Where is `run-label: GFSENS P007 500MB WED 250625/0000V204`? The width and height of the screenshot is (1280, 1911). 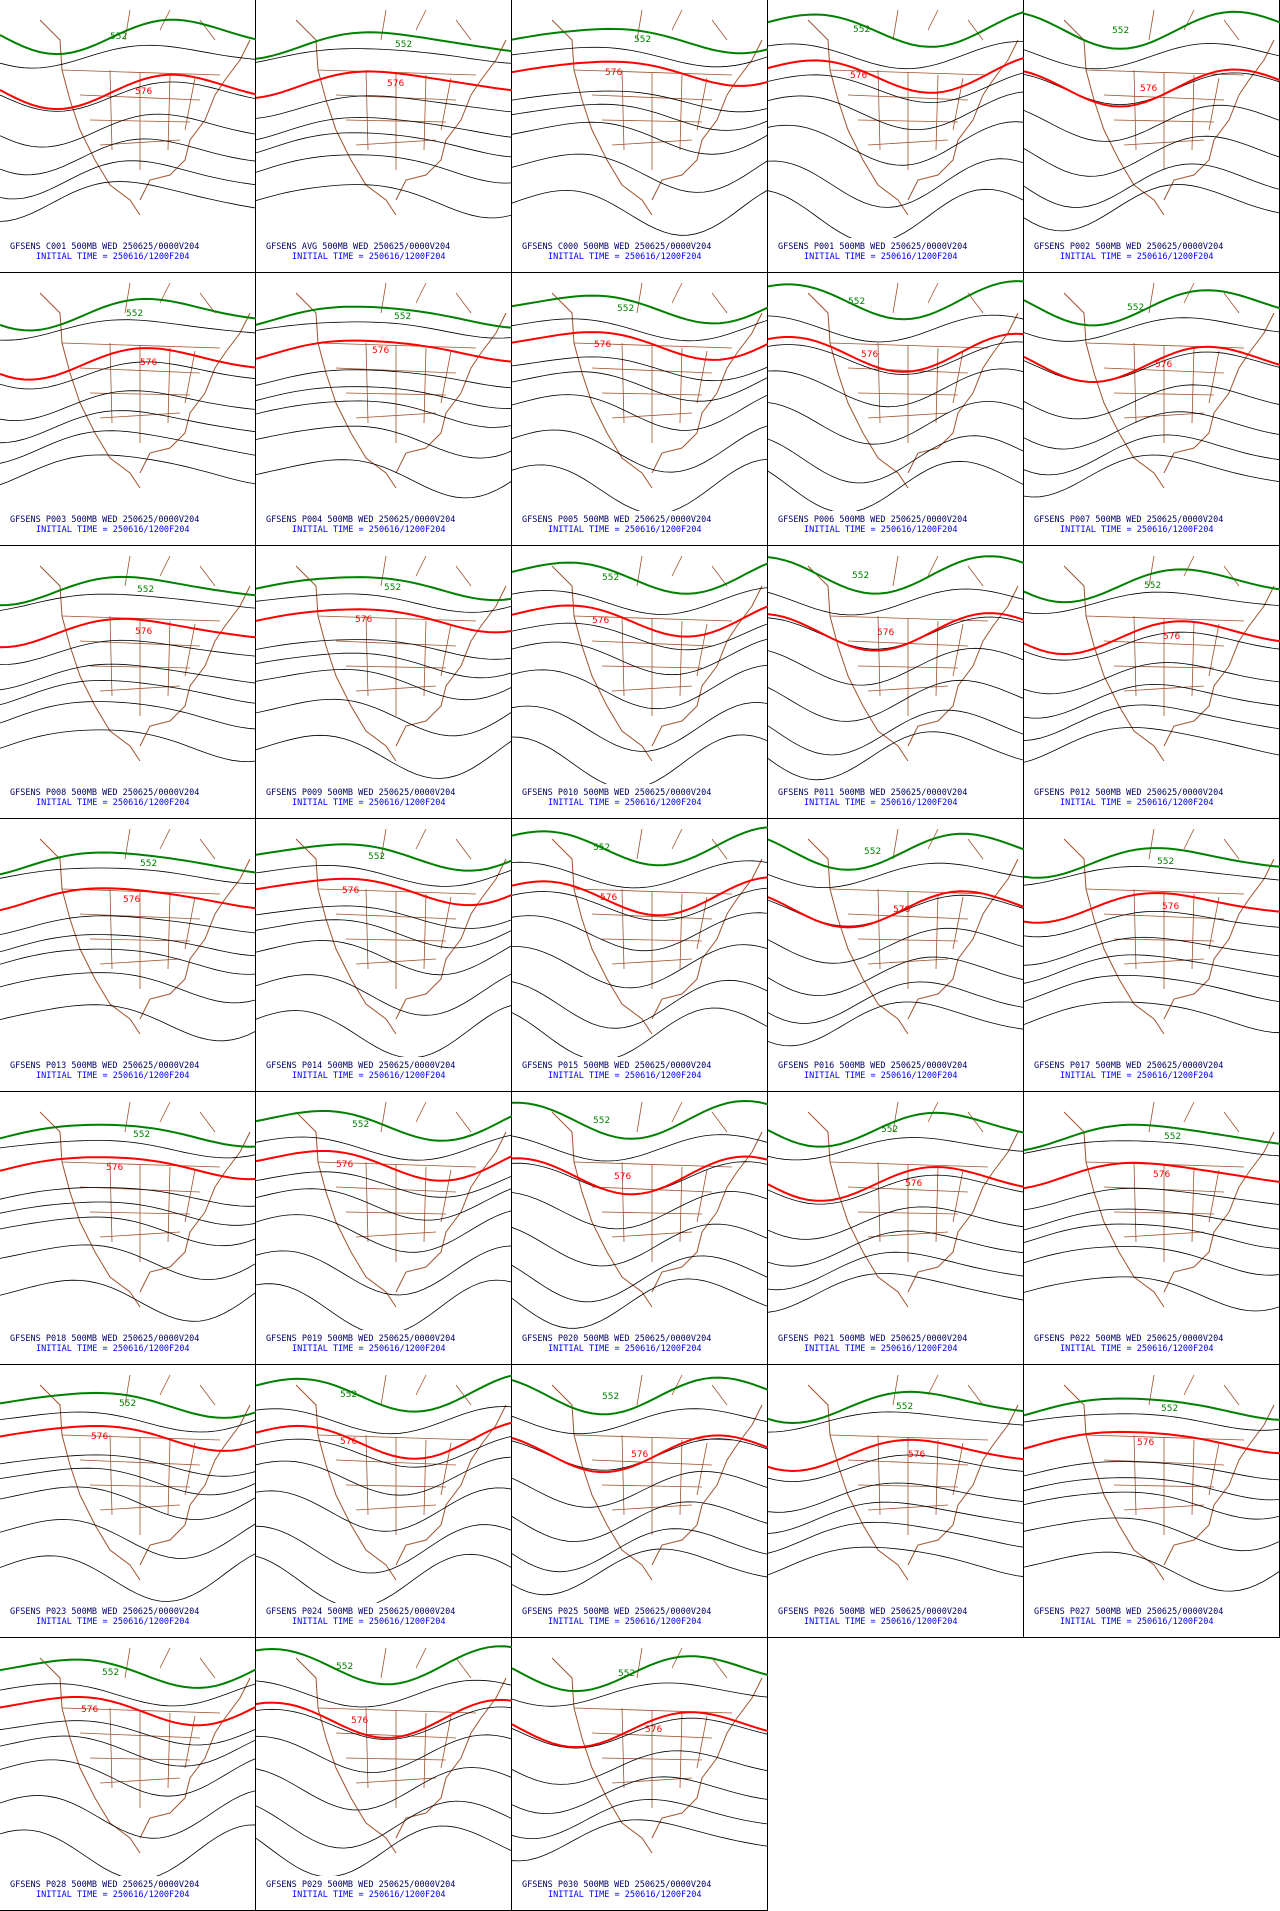
run-label: GFSENS P007 500MB WED 250625/0000V204 is located at coordinates (1129, 520).